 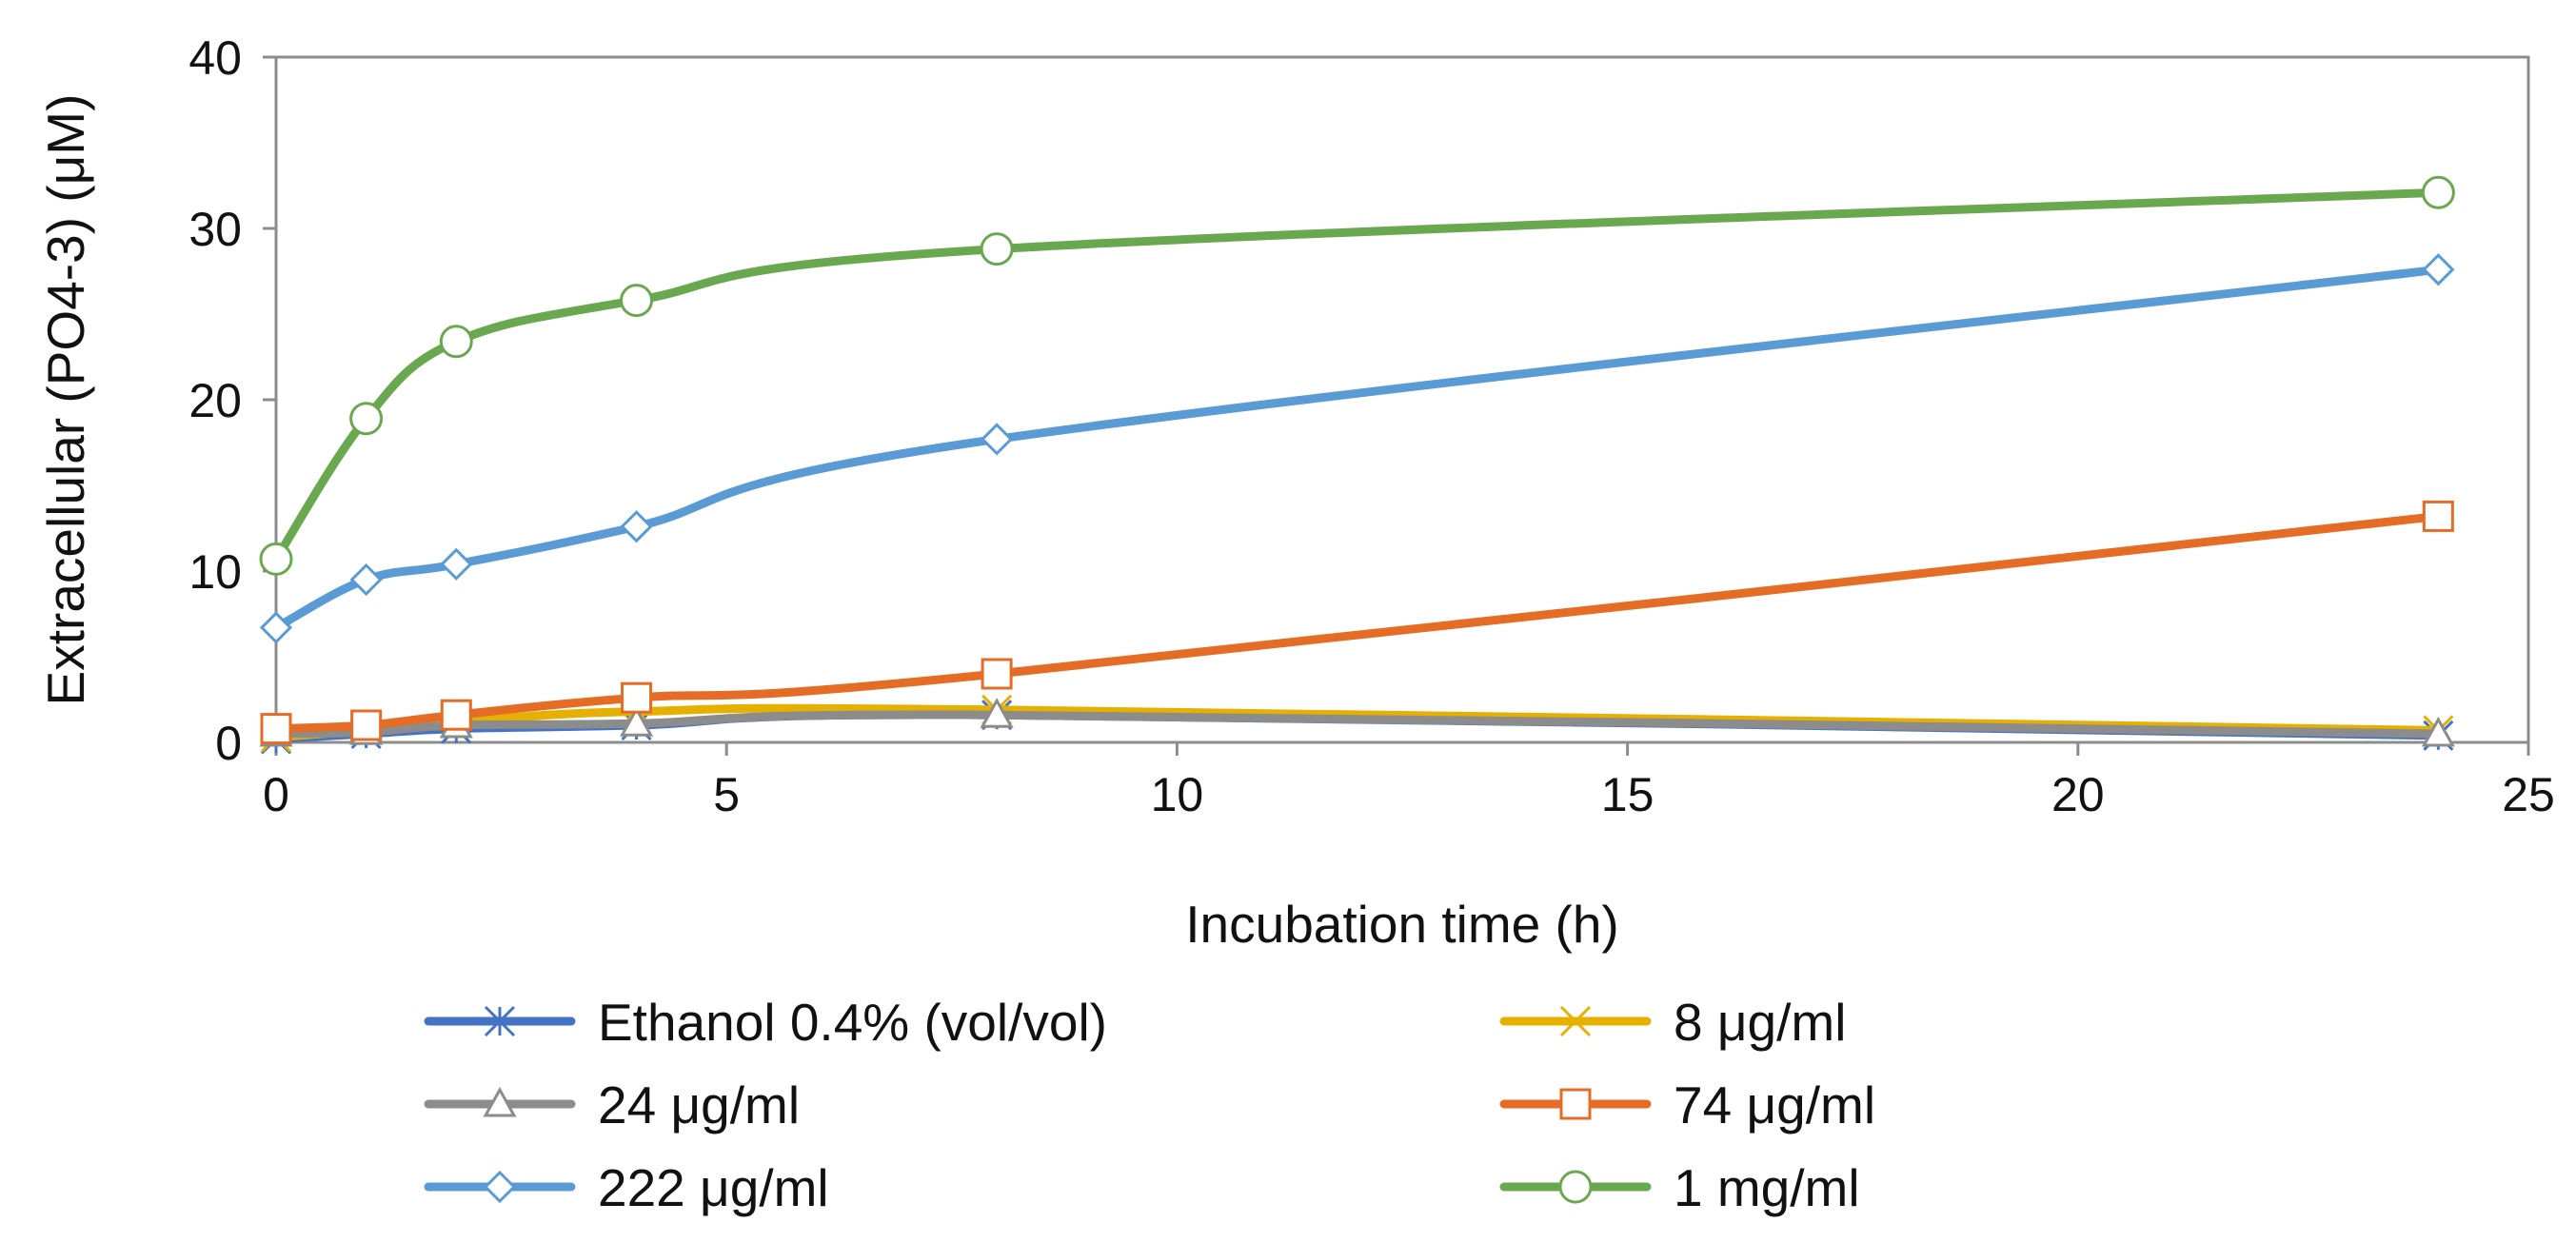 What do you see at coordinates (2528, 795) in the screenshot?
I see `x-tick-label: 25` at bounding box center [2528, 795].